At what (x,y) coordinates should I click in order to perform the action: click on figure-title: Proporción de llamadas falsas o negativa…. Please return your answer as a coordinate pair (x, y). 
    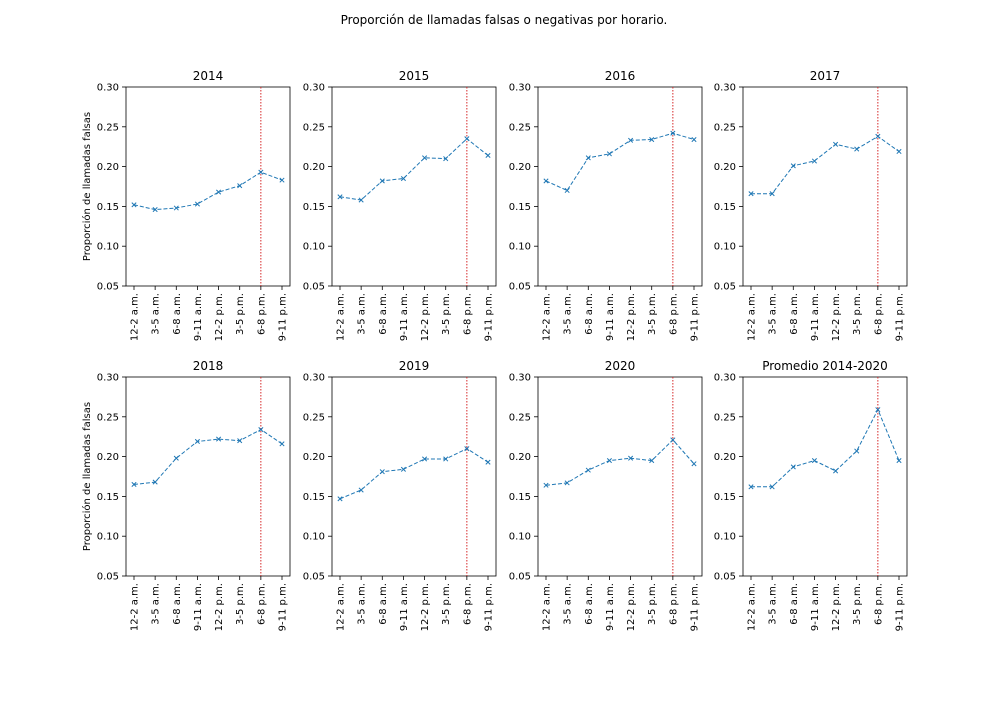
    Looking at the image, I should click on (504, 20).